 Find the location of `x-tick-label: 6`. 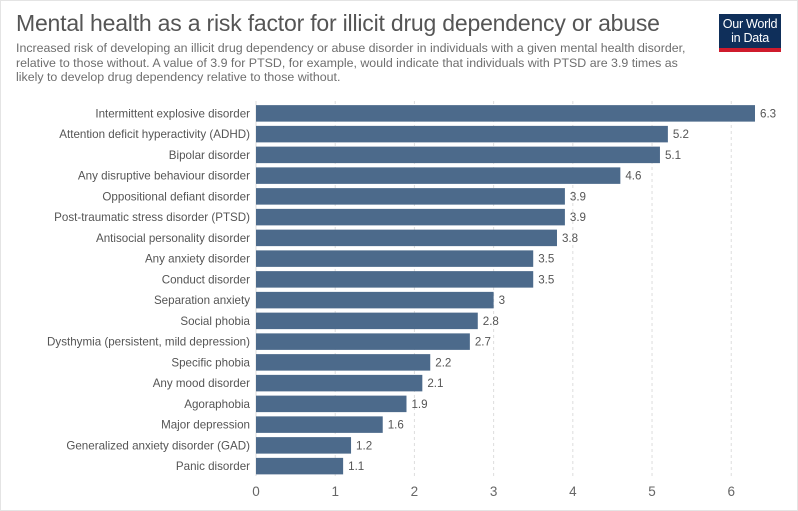

x-tick-label: 6 is located at coordinates (731, 491).